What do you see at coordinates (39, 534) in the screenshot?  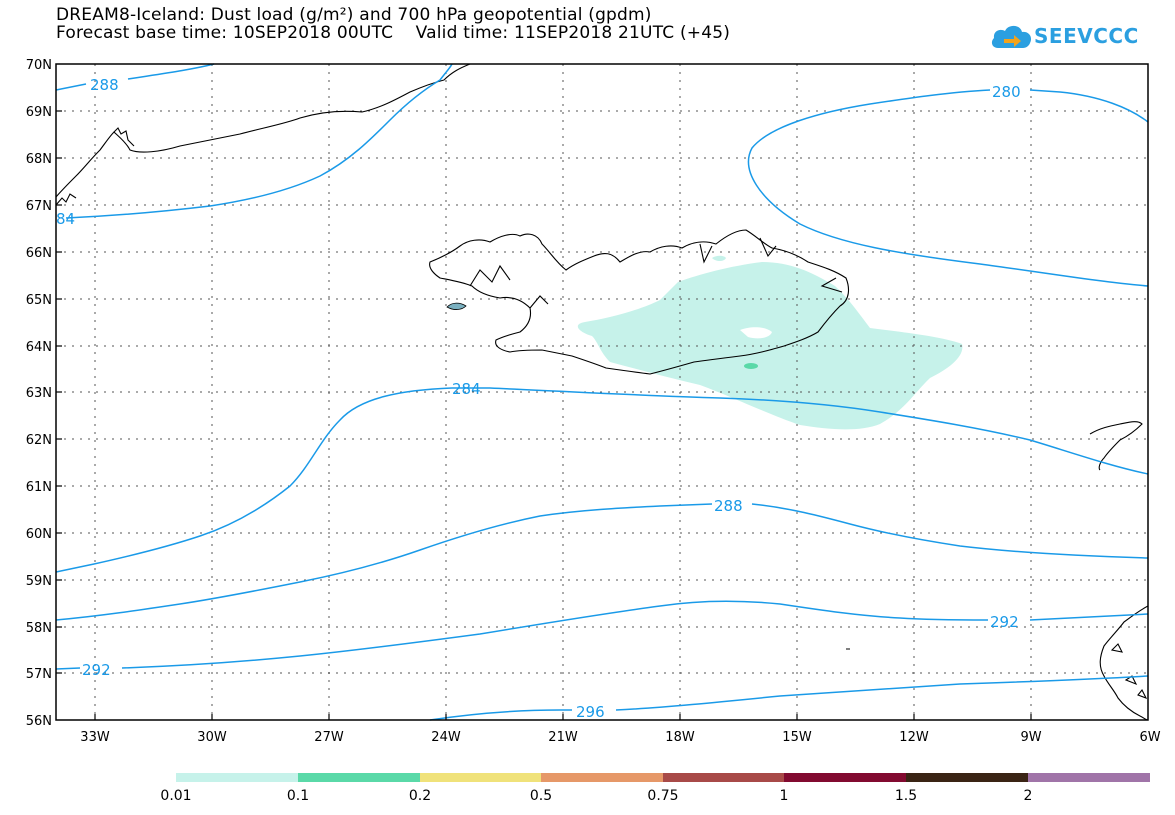 I see `lat-label: 60N` at bounding box center [39, 534].